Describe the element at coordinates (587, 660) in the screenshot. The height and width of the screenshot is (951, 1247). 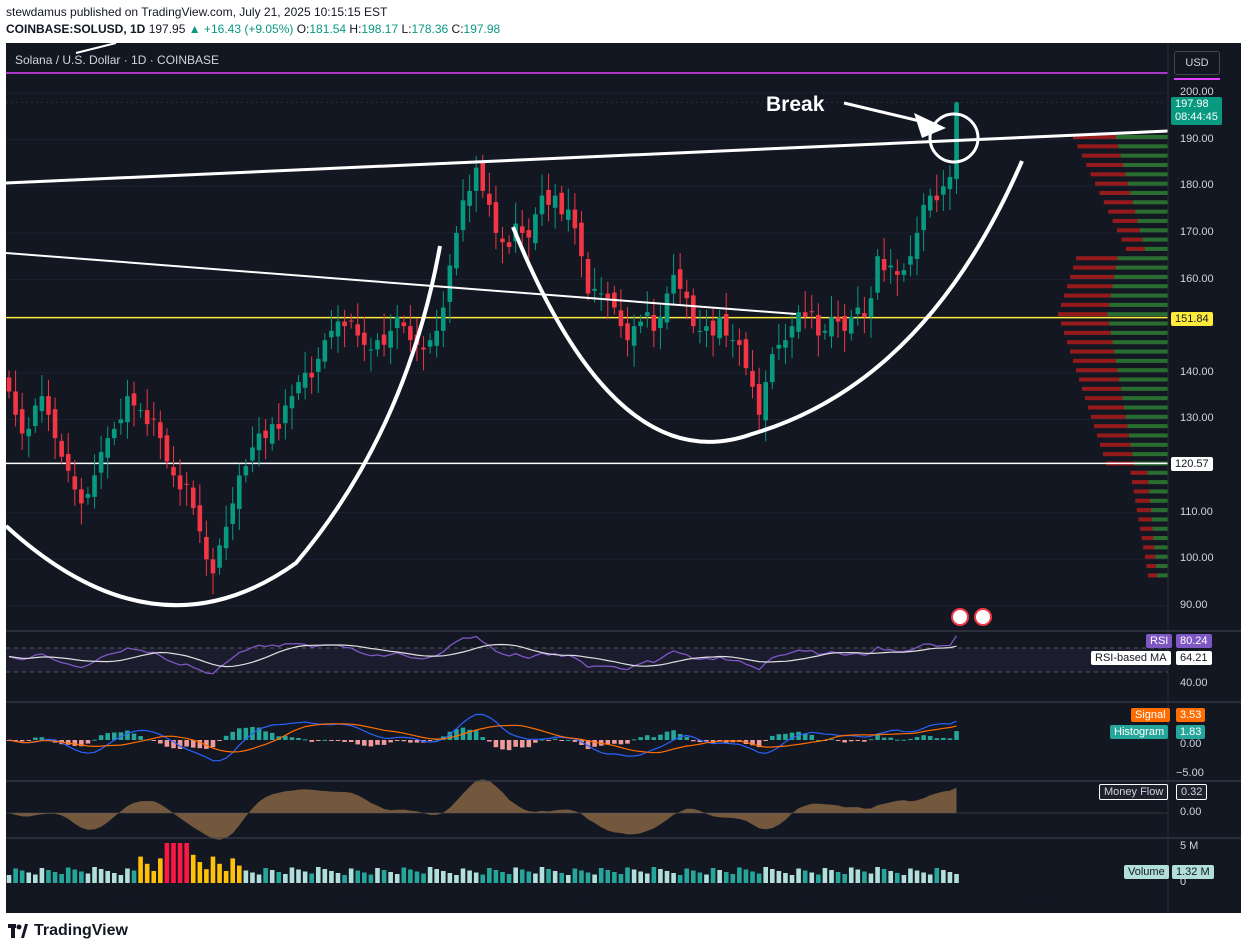
I see `rsi-band` at that location.